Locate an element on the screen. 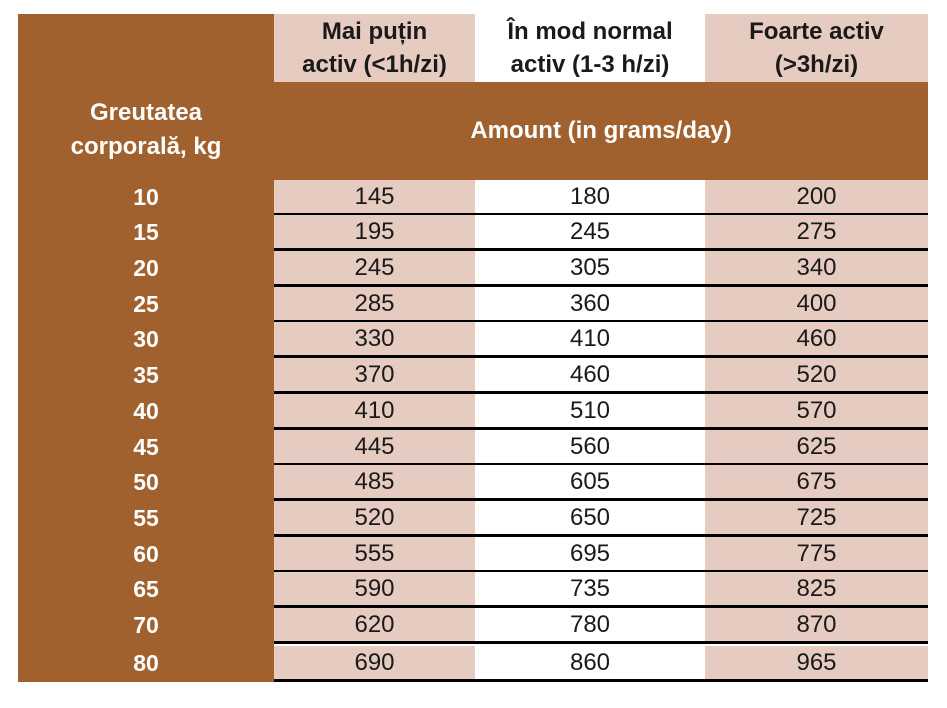 The width and height of the screenshot is (947, 708). table-cell: 275 is located at coordinates (816, 231).